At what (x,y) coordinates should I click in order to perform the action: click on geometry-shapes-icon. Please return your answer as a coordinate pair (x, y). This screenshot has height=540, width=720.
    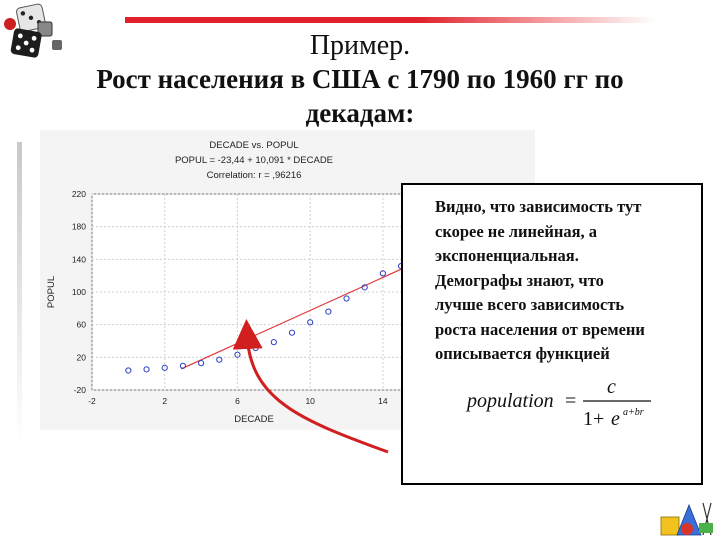
    Looking at the image, I should click on (686, 519).